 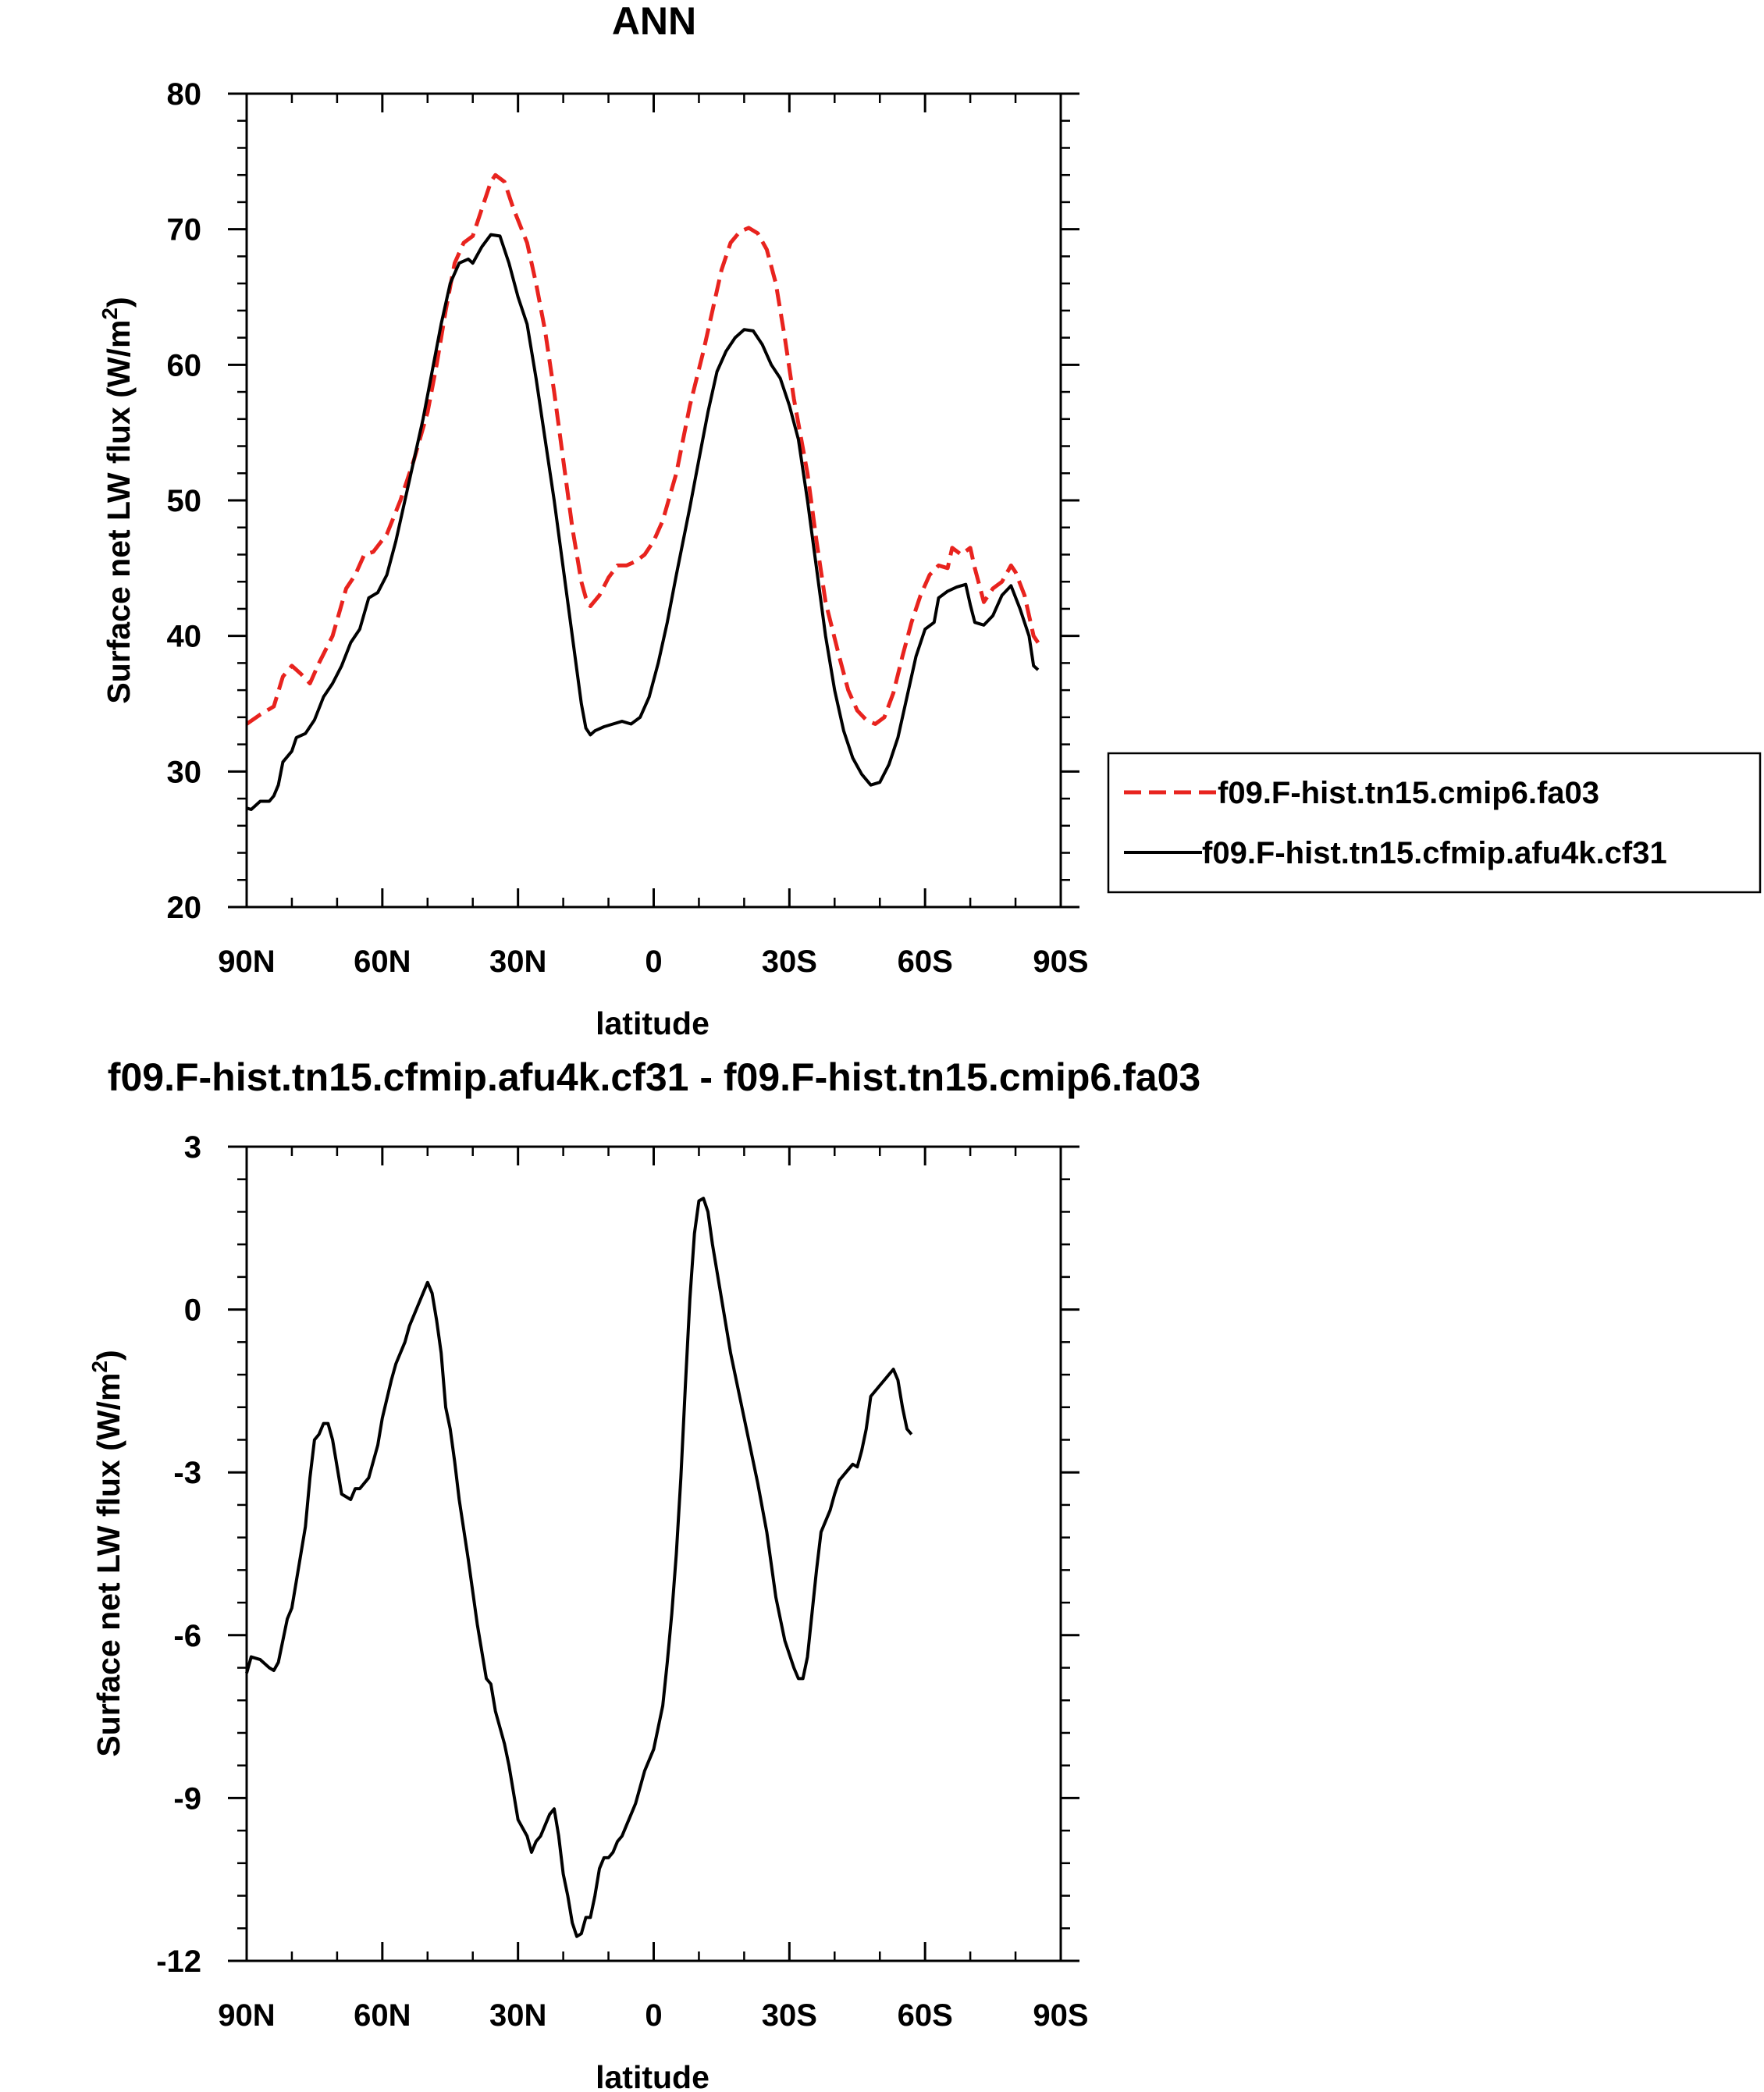 I want to click on top-y-tick-label: 50, so click(x=184, y=501).